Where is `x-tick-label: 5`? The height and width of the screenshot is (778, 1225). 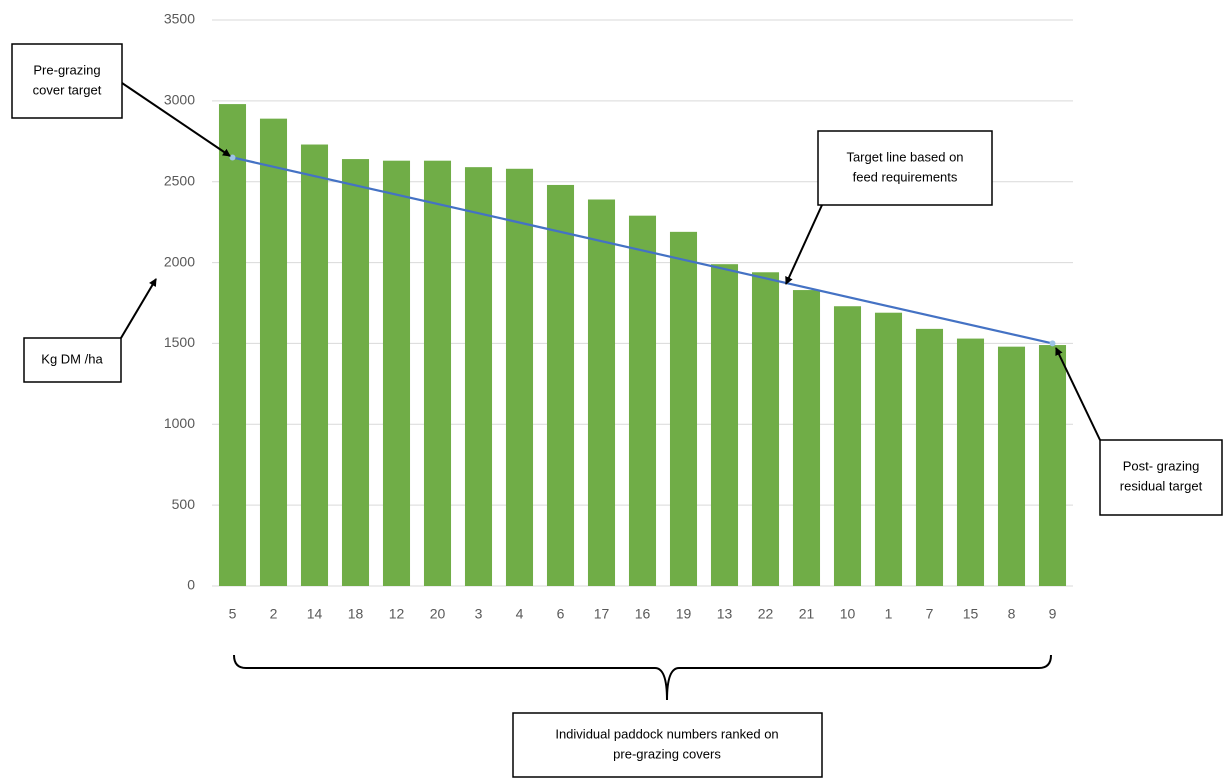
x-tick-label: 5 is located at coordinates (233, 614).